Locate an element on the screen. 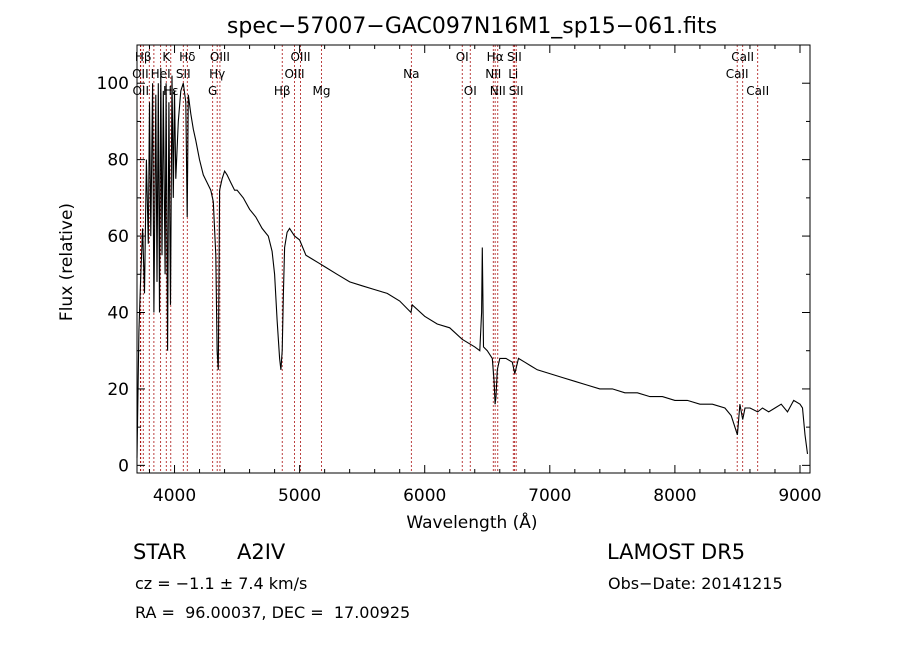 The height and width of the screenshot is (649, 900). line-label: Na is located at coordinates (411, 74).